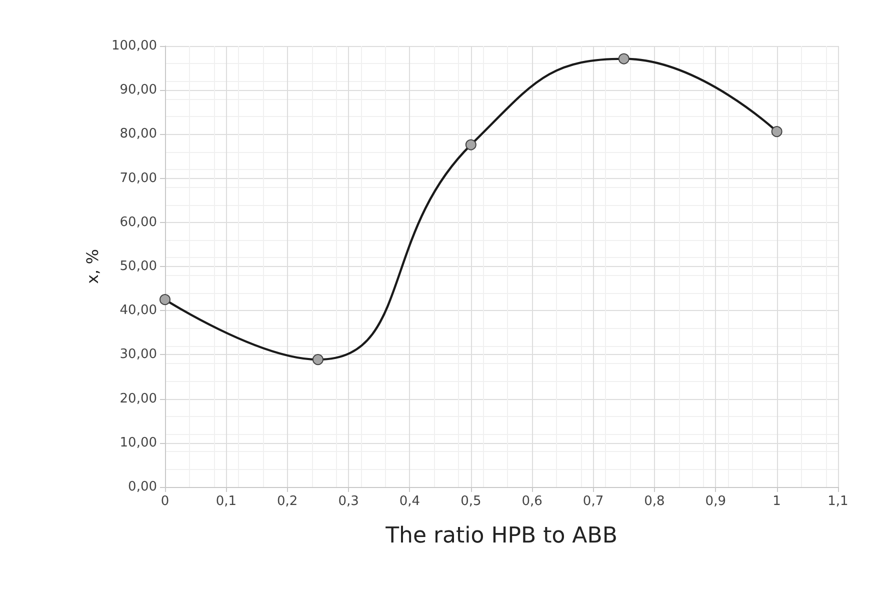 The image size is (879, 596). Describe the element at coordinates (348, 501) in the screenshot. I see `x-tick-label: 0,3` at that location.